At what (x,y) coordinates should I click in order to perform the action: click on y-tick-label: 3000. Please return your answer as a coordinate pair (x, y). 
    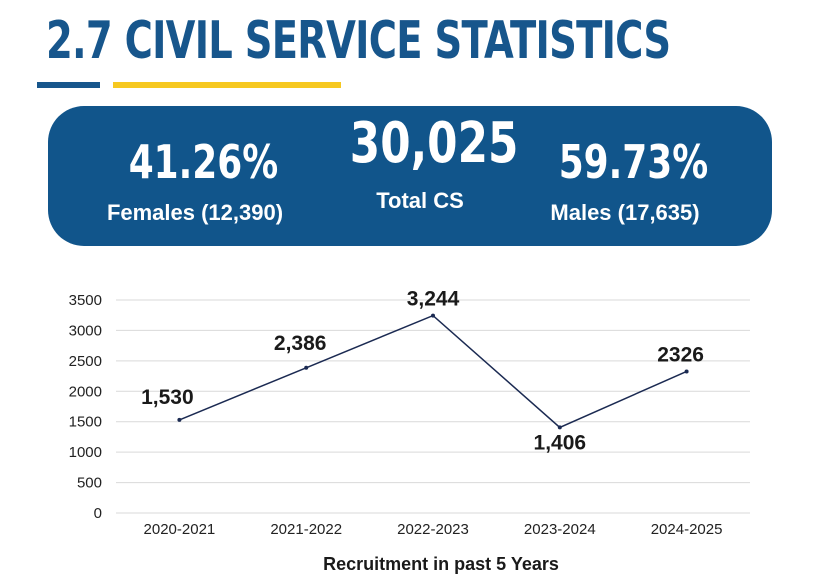
    Looking at the image, I should click on (85, 330).